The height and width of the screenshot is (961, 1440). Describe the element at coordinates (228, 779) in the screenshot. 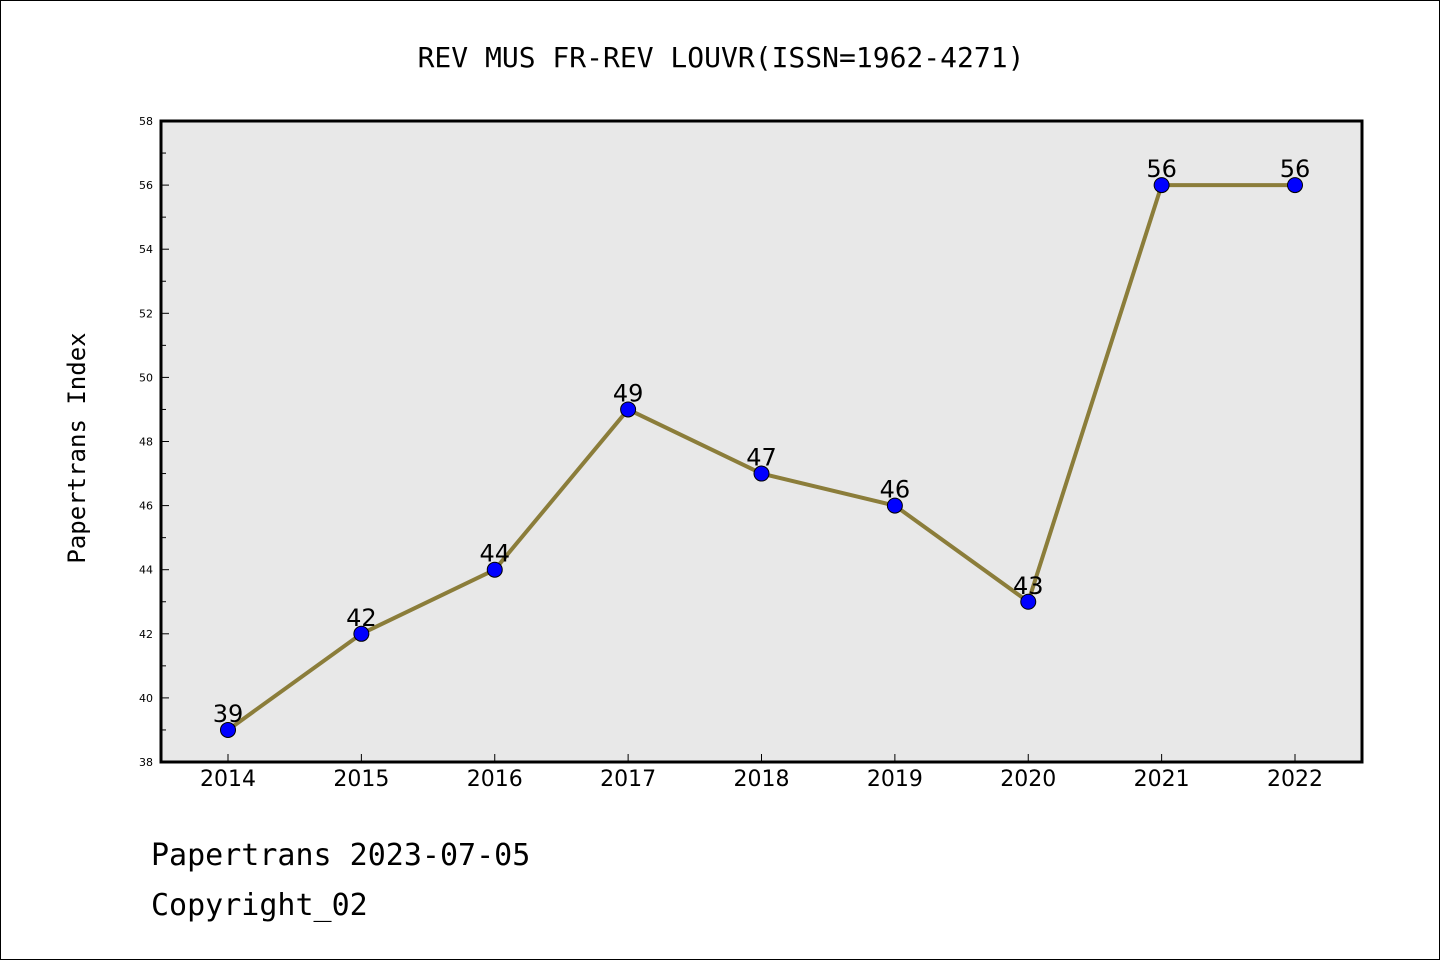

I see `x-tick-label: 2014` at that location.